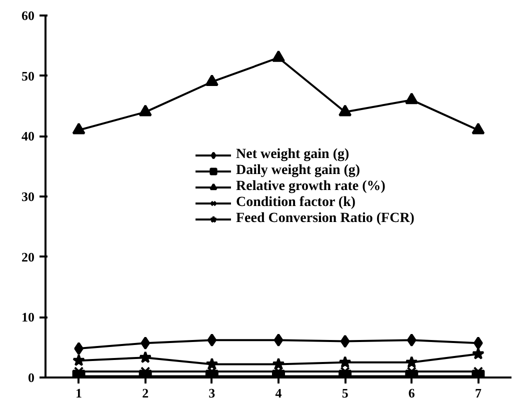 This screenshot has height=400, width=526. What do you see at coordinates (412, 393) in the screenshot?
I see `x-tick-label: 6` at bounding box center [412, 393].